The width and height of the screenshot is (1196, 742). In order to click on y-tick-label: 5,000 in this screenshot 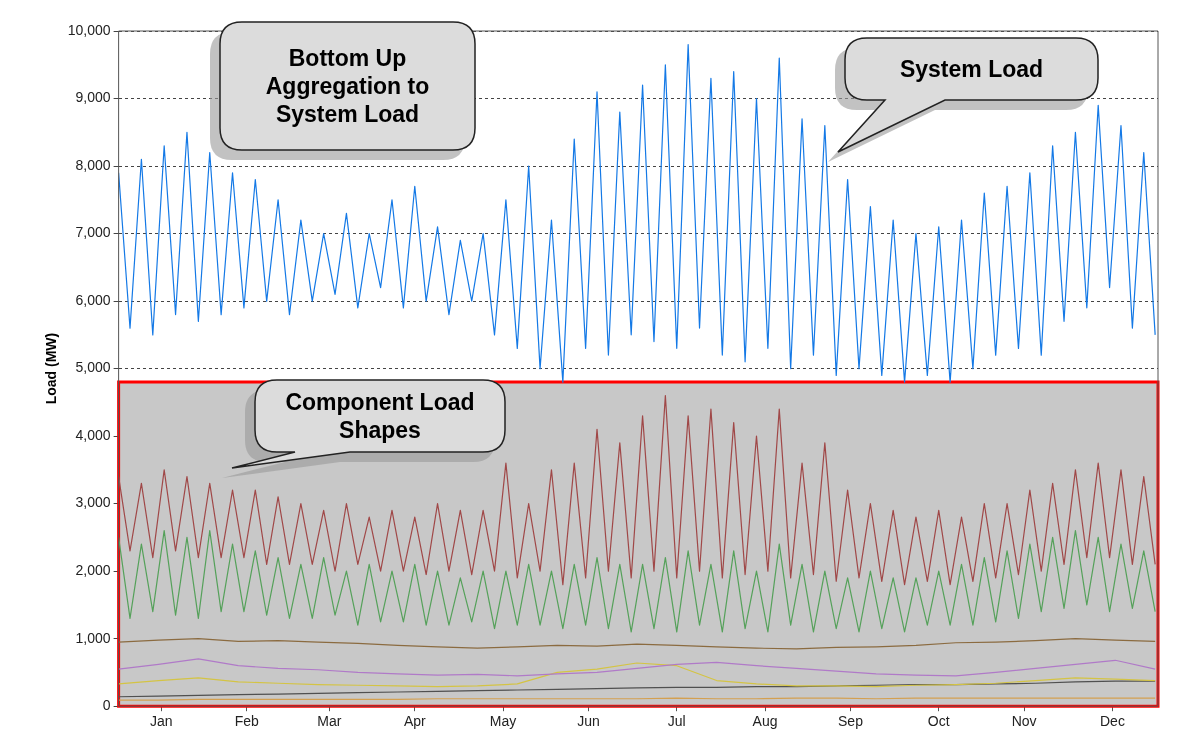, I will do `click(93, 367)`.